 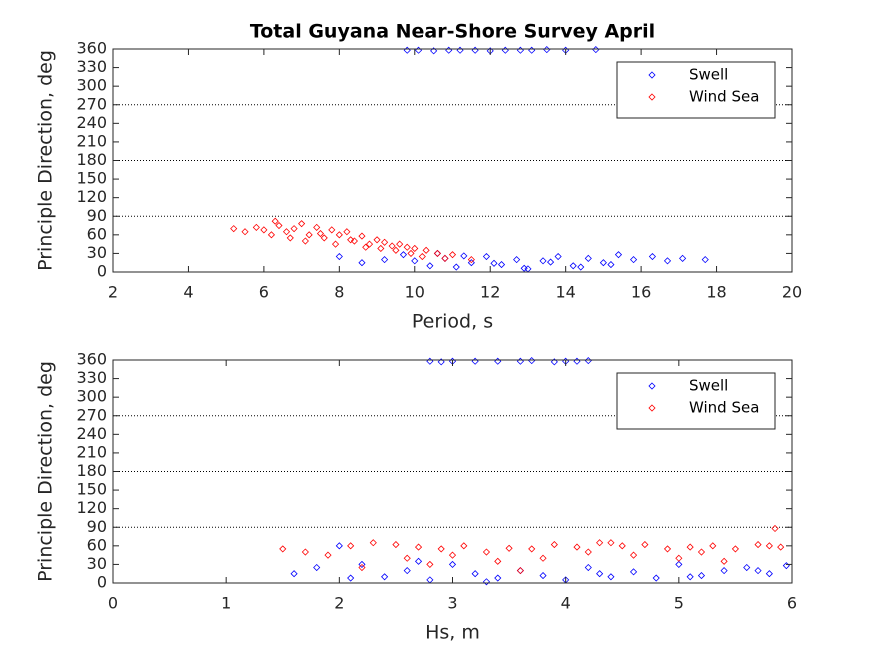 I want to click on legend-box, so click(x=696, y=90).